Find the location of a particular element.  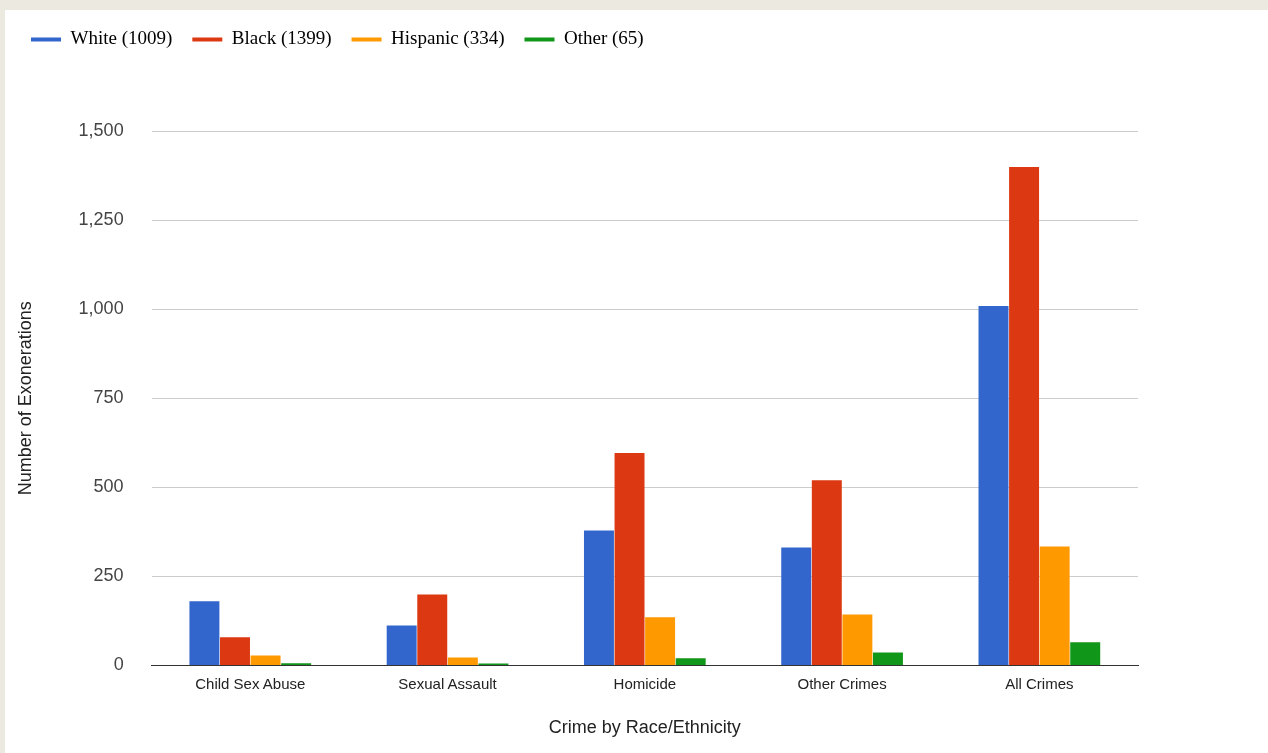

y-tick-label: 1,500 is located at coordinates (101, 129).